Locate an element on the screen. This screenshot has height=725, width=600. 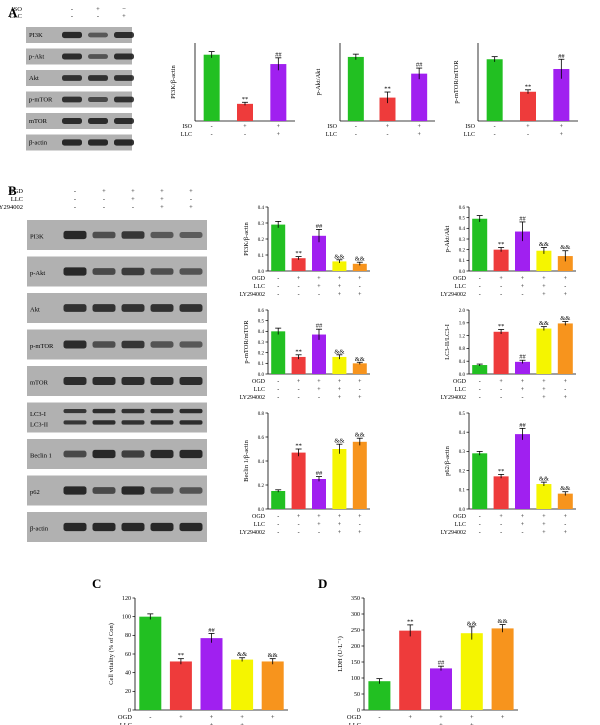
blot-a-treatment-sign: − is located at coordinates (124, 9).